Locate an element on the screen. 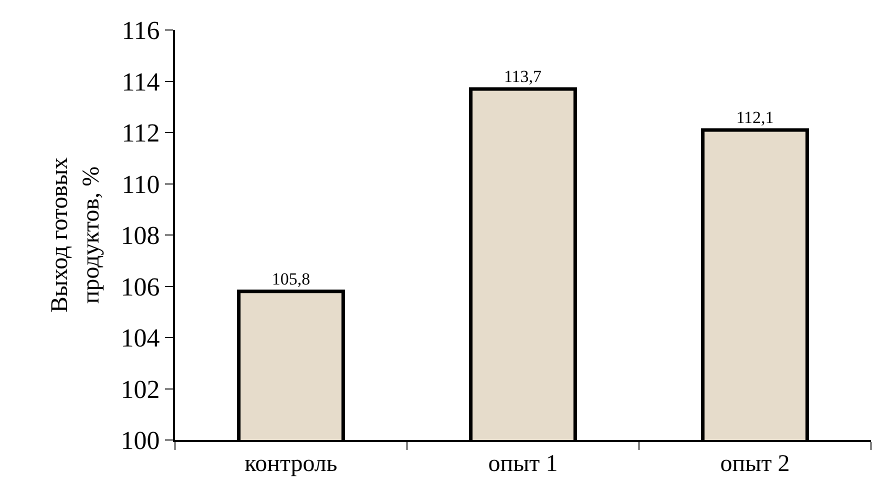 Image resolution: width=891 pixels, height=500 pixels. y-axis-title: Выход готовых продуктов, % is located at coordinates (75, 235).